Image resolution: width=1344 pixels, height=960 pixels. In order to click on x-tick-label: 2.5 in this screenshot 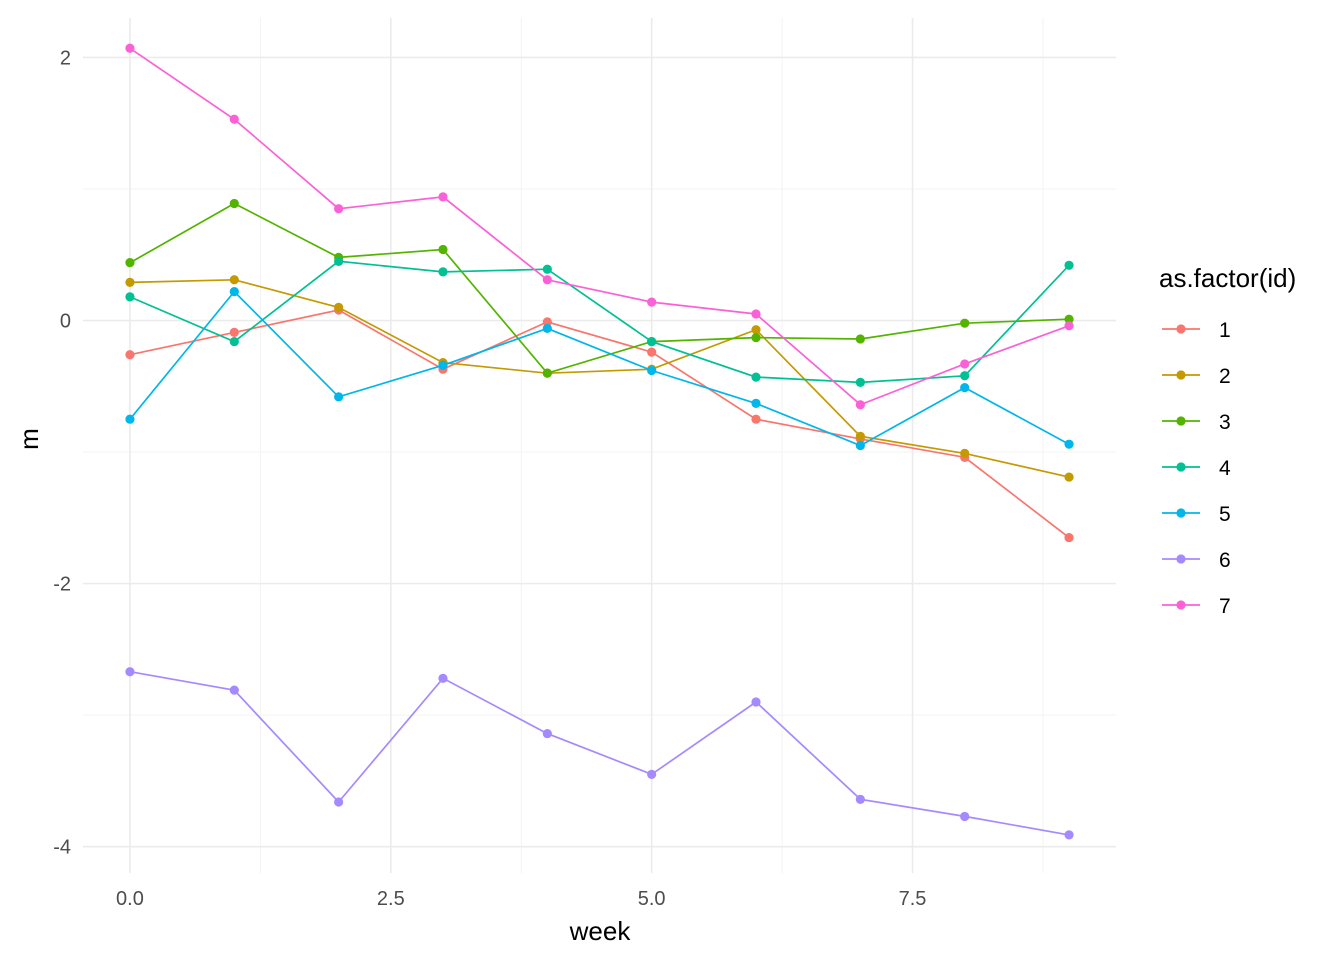, I will do `click(391, 899)`.